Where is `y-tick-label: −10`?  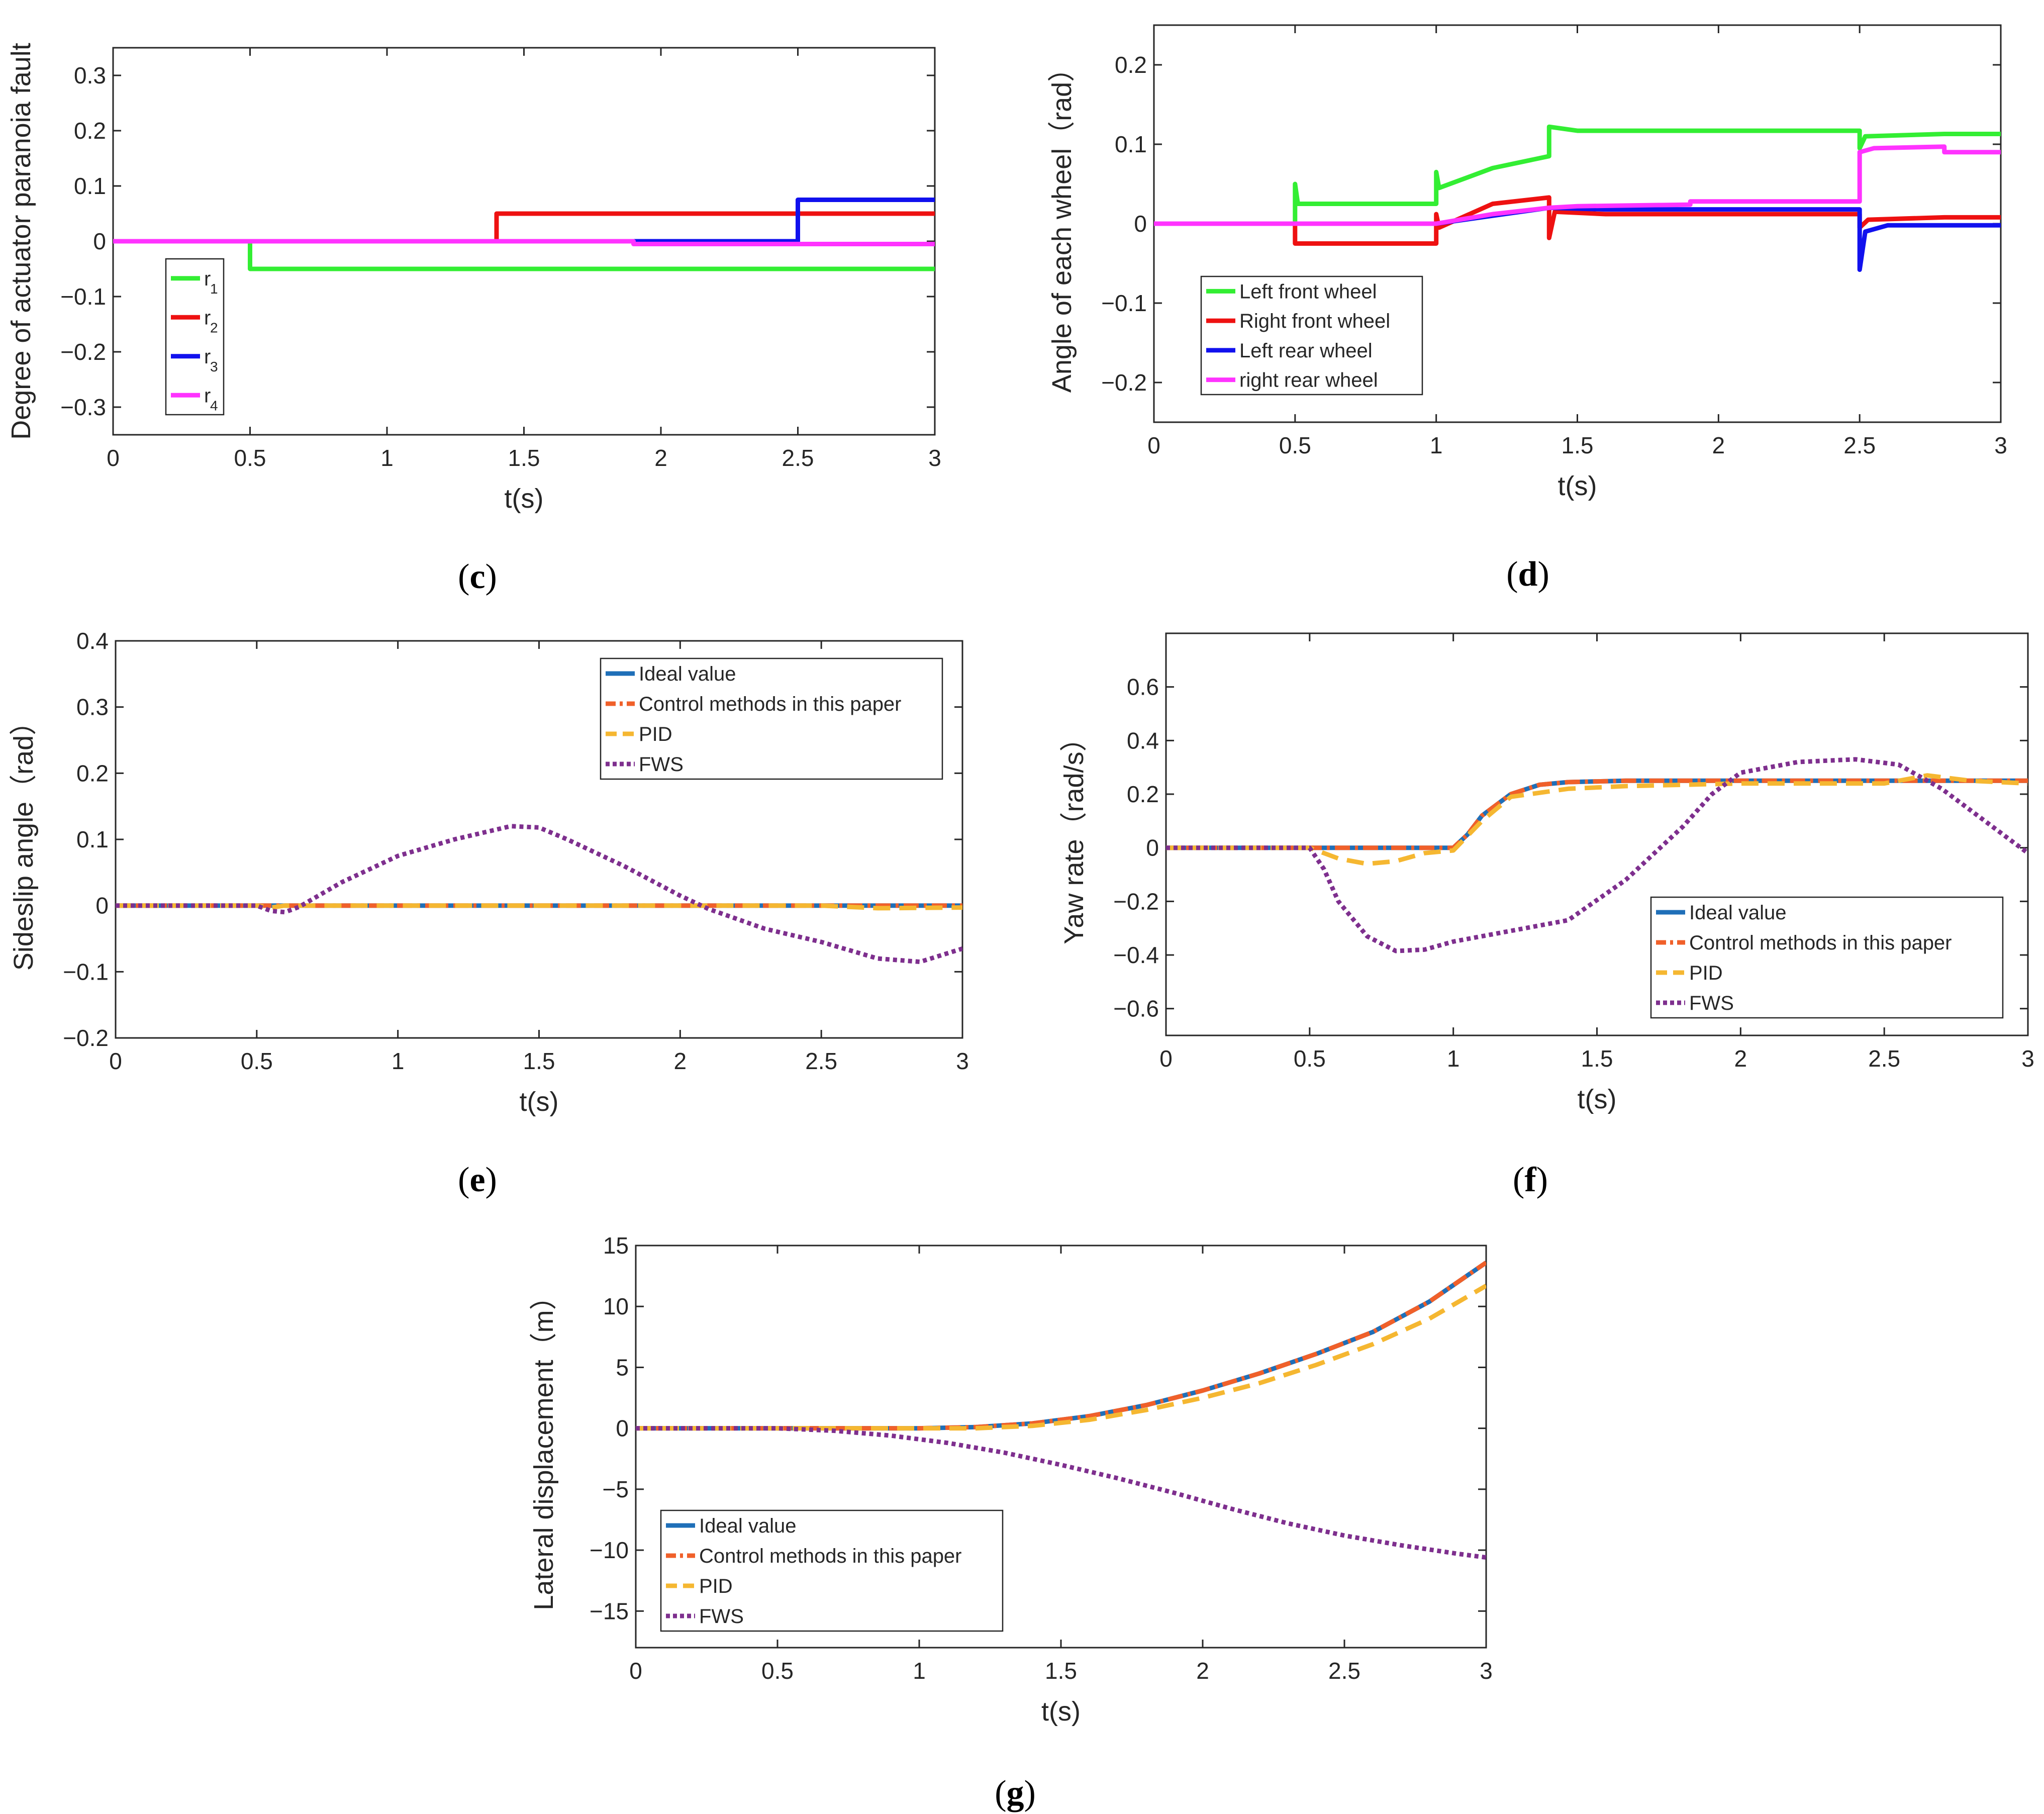 y-tick-label: −10 is located at coordinates (609, 1550).